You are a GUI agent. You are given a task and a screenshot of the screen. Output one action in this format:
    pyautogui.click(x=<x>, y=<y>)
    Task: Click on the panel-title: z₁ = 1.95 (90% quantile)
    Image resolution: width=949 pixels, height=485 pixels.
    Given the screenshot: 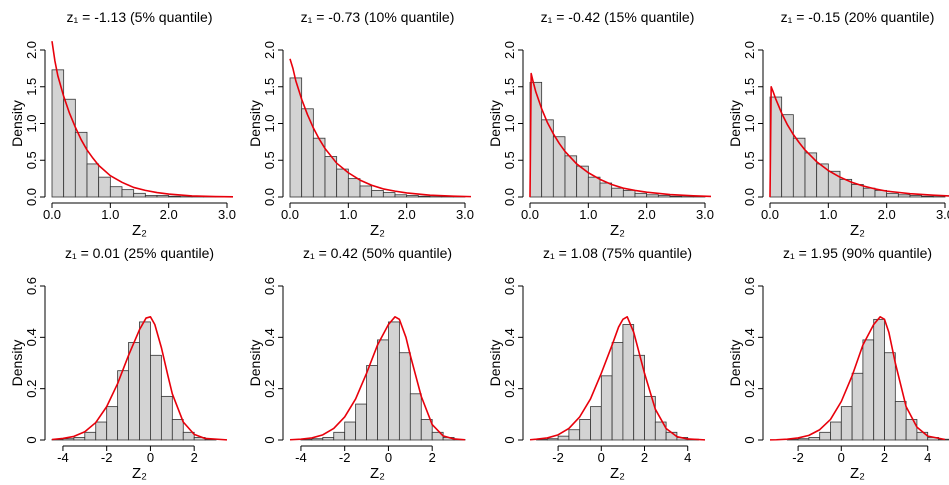 What is the action you would take?
    pyautogui.click(x=857, y=253)
    